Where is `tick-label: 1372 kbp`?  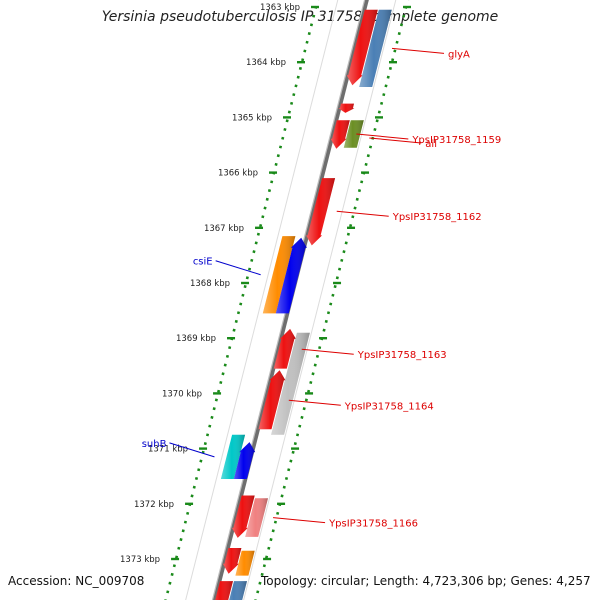
tick-label: 1372 kbp is located at coordinates (154, 505).